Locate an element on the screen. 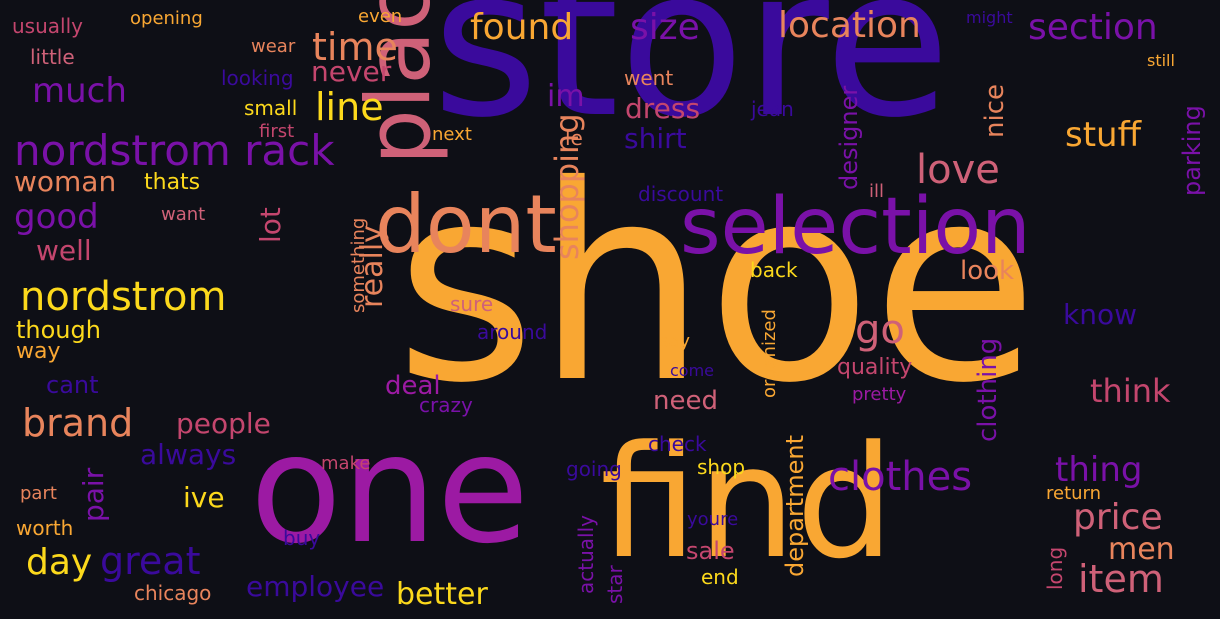 Image resolution: width=1220 pixels, height=619 pixels. word-worth: worth is located at coordinates (45, 528).